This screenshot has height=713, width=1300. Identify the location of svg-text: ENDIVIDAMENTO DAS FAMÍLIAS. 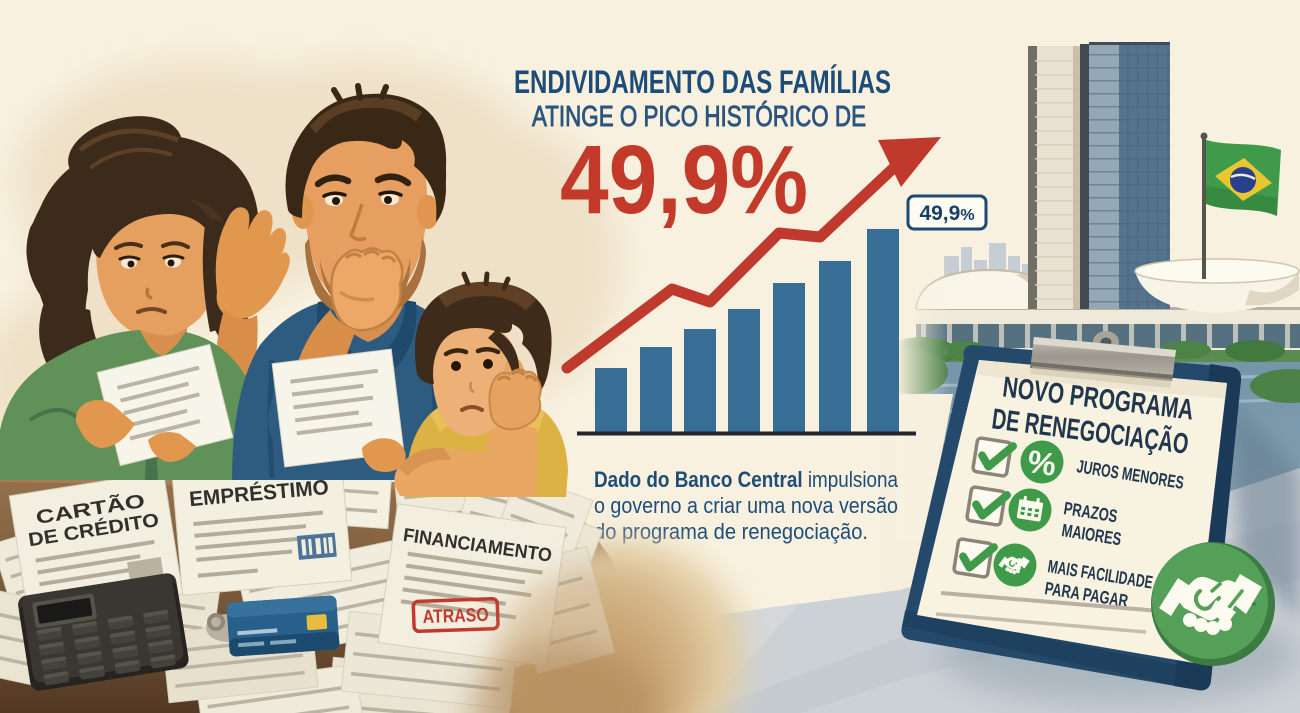
(702, 82).